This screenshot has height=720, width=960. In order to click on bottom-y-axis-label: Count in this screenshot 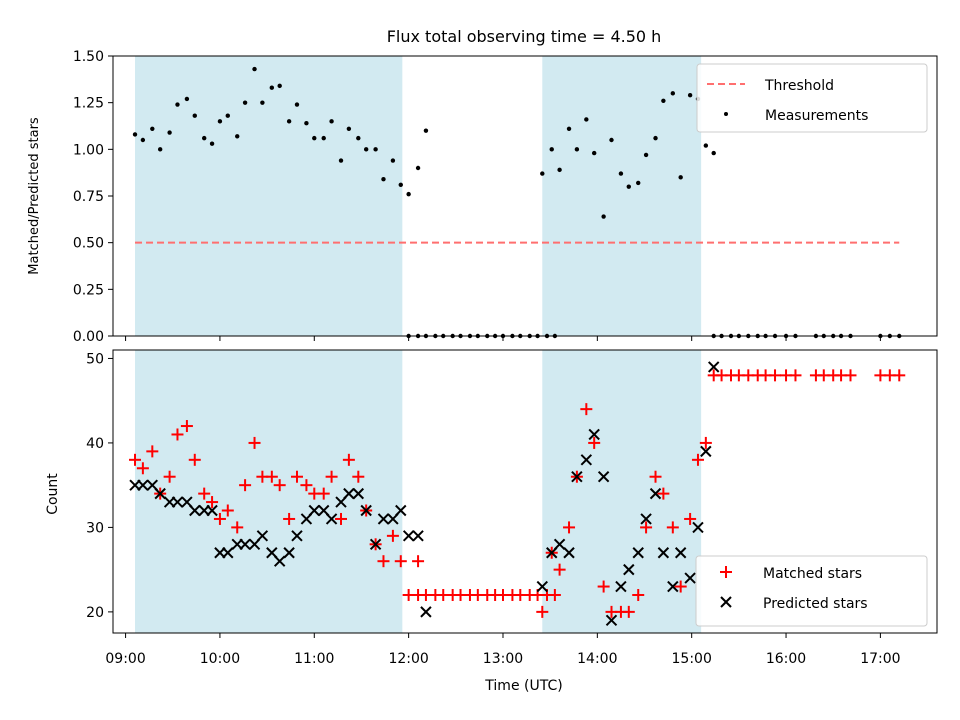, I will do `click(53, 494)`.